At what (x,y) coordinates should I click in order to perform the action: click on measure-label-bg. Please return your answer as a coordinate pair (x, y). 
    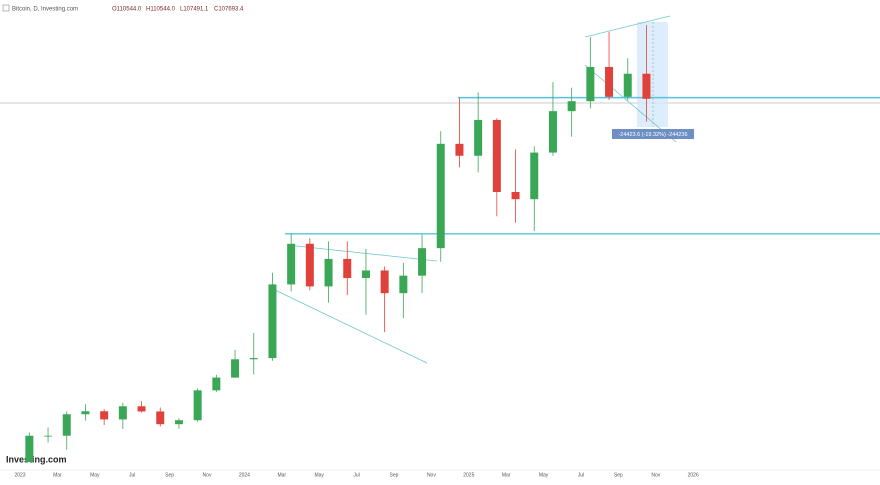
    Looking at the image, I should click on (653, 134).